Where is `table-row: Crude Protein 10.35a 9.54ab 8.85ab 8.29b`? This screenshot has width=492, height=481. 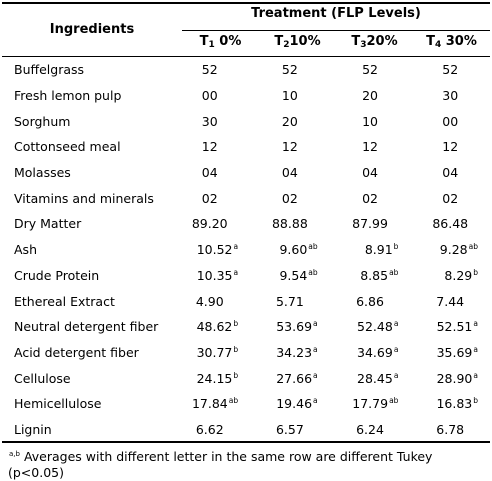 table-row: Crude Protein 10.35a 9.54ab 8.85ab 8.29b is located at coordinates (246, 276).